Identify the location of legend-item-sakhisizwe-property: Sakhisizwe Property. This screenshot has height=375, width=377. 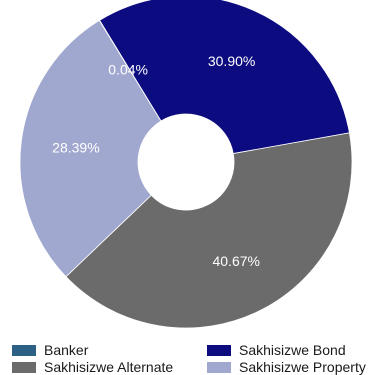
(286, 367).